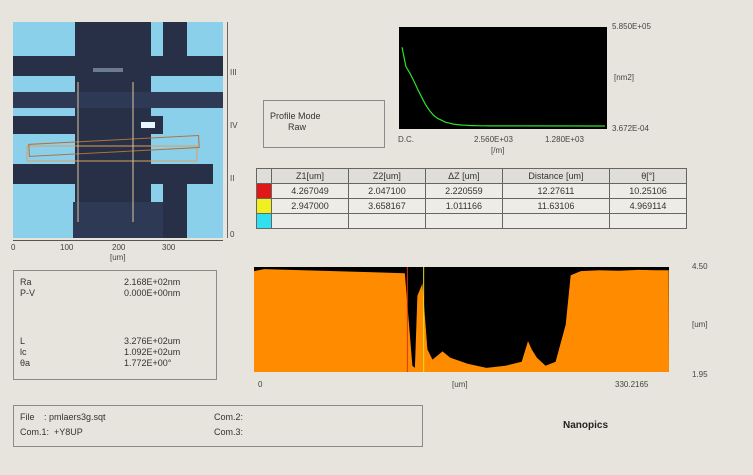 The image size is (753, 475). I want to click on surface-pattern, so click(118, 130).